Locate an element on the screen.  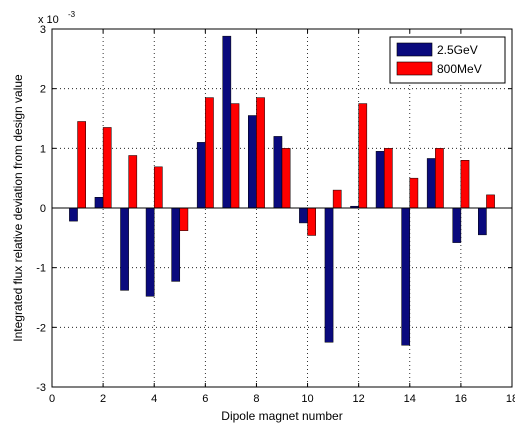
y-scale-multiplier: x 10 is located at coordinates (48, 20).